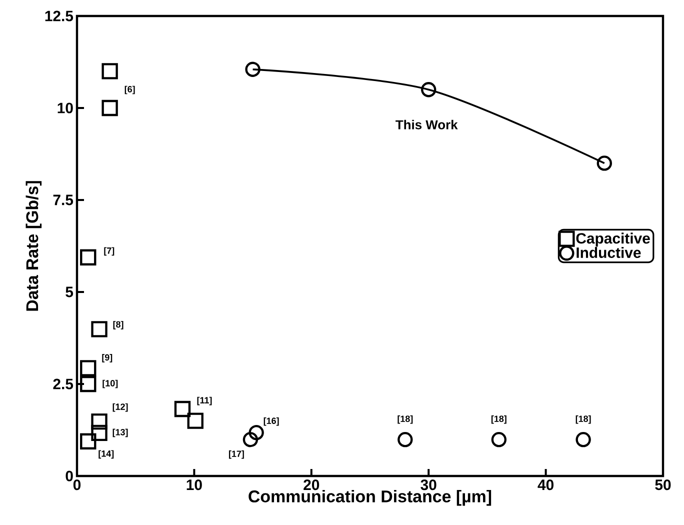  Describe the element at coordinates (63, 384) in the screenshot. I see `y-tick-label: 2.5` at that location.